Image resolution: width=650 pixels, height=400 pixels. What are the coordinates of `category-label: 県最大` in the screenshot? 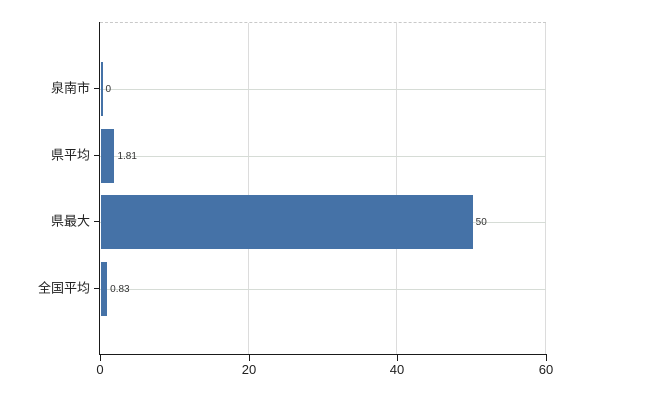 It's located at (70, 221).